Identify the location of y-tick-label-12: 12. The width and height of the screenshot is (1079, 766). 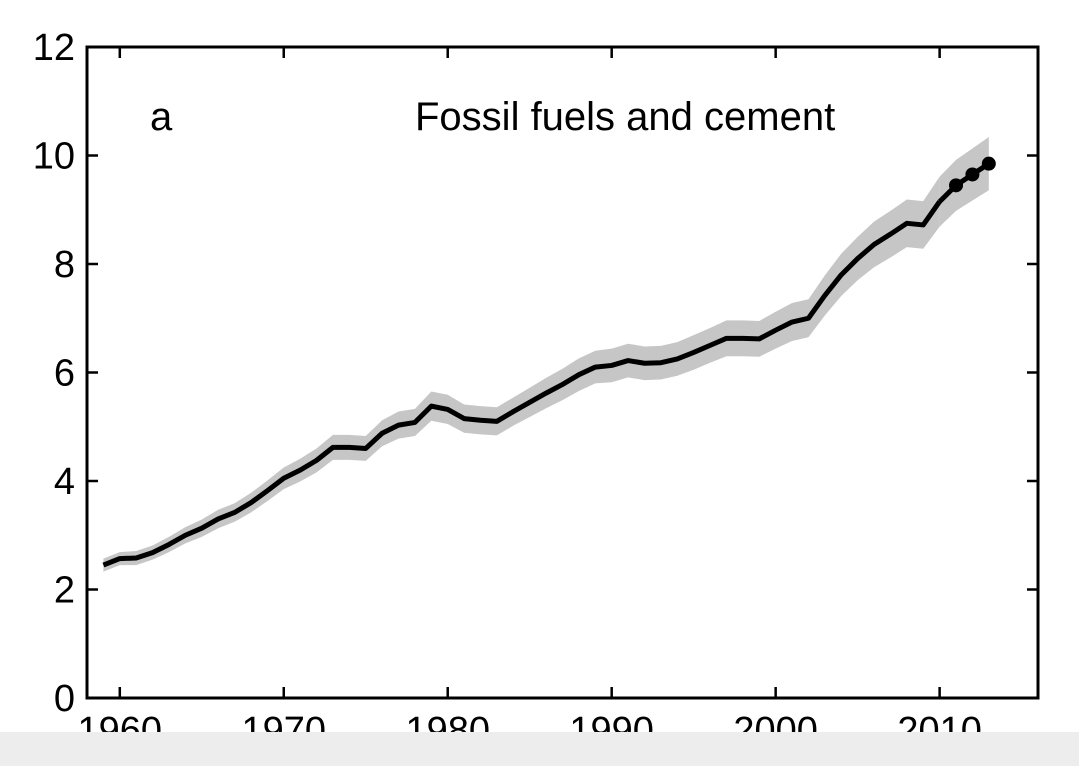
(54, 48).